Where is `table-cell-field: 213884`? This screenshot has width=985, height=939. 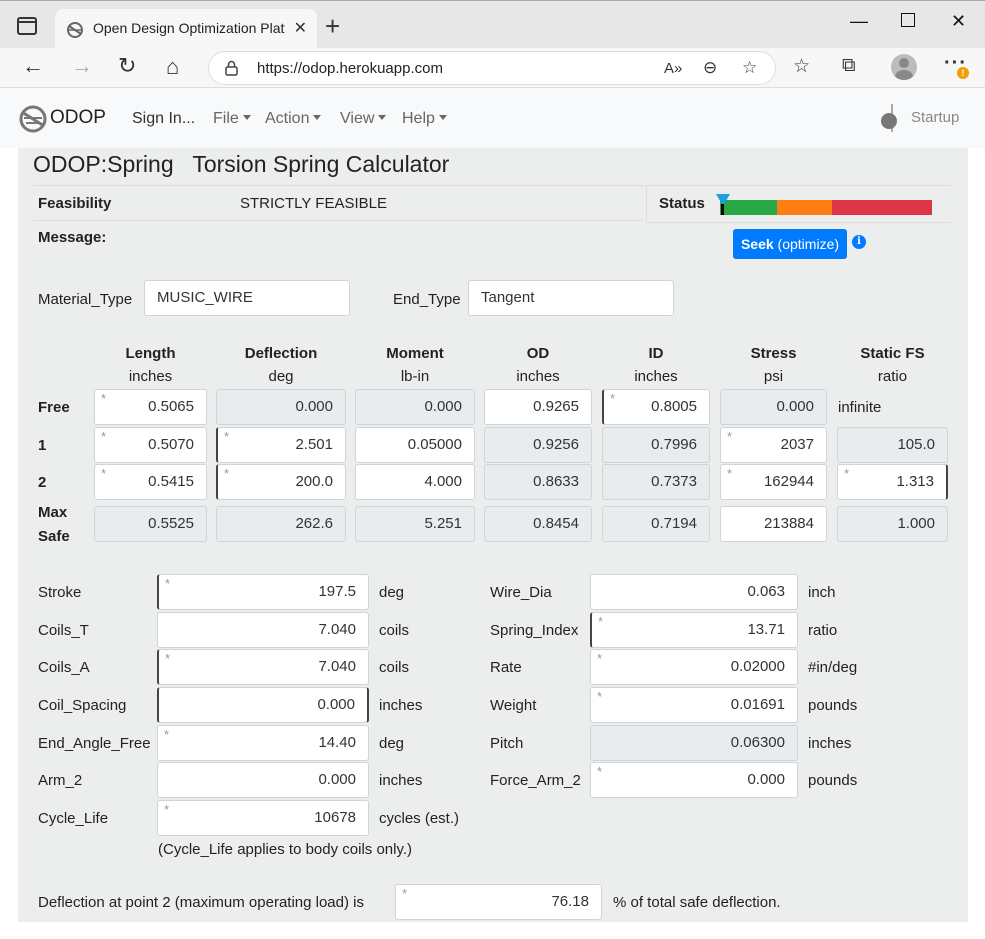
table-cell-field: 213884 is located at coordinates (773, 524).